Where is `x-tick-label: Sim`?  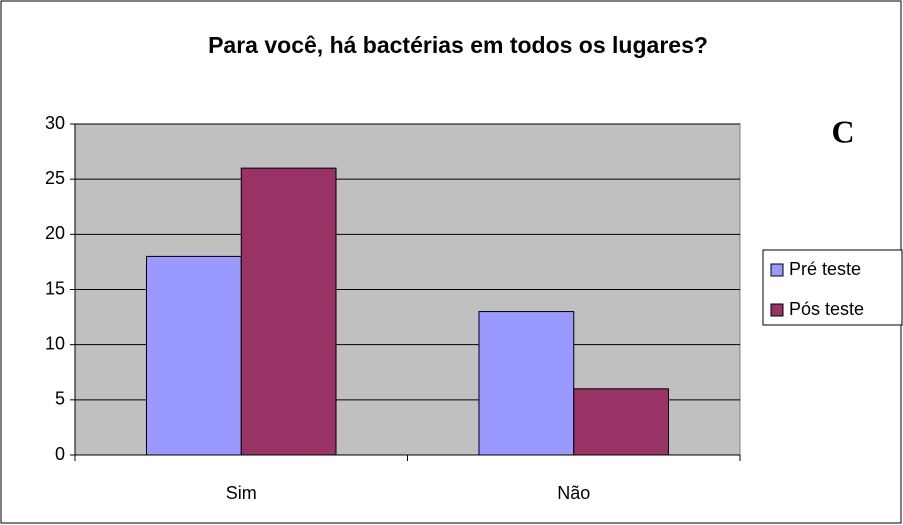
x-tick-label: Sim is located at coordinates (241, 493).